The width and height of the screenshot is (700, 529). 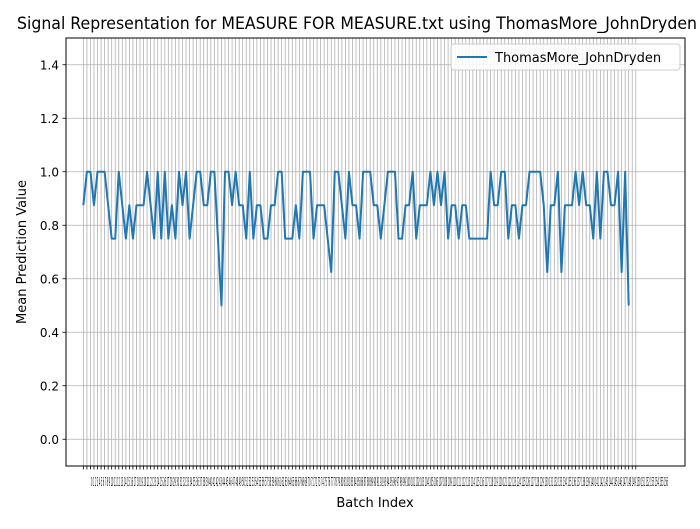 I want to click on y-tick-label: 0.4, so click(x=49, y=333).